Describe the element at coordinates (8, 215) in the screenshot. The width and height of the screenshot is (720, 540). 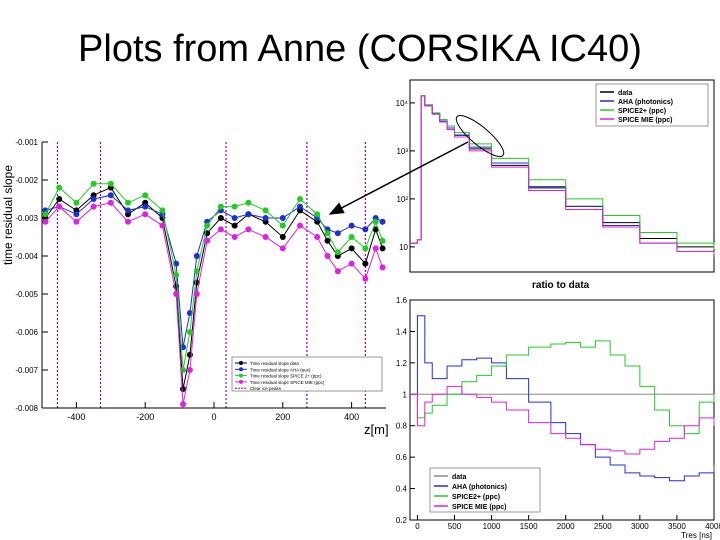
I see `left-y-axis-label: time residual slope` at that location.